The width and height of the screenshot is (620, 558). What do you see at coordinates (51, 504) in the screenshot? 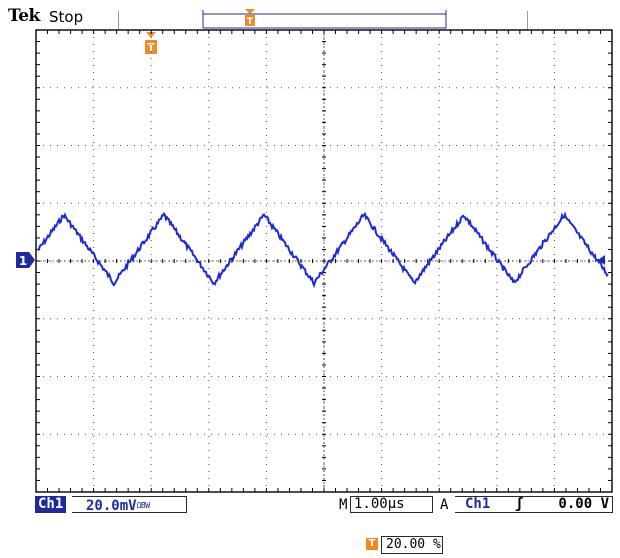
I see `channel-1-button: Ch1` at bounding box center [51, 504].